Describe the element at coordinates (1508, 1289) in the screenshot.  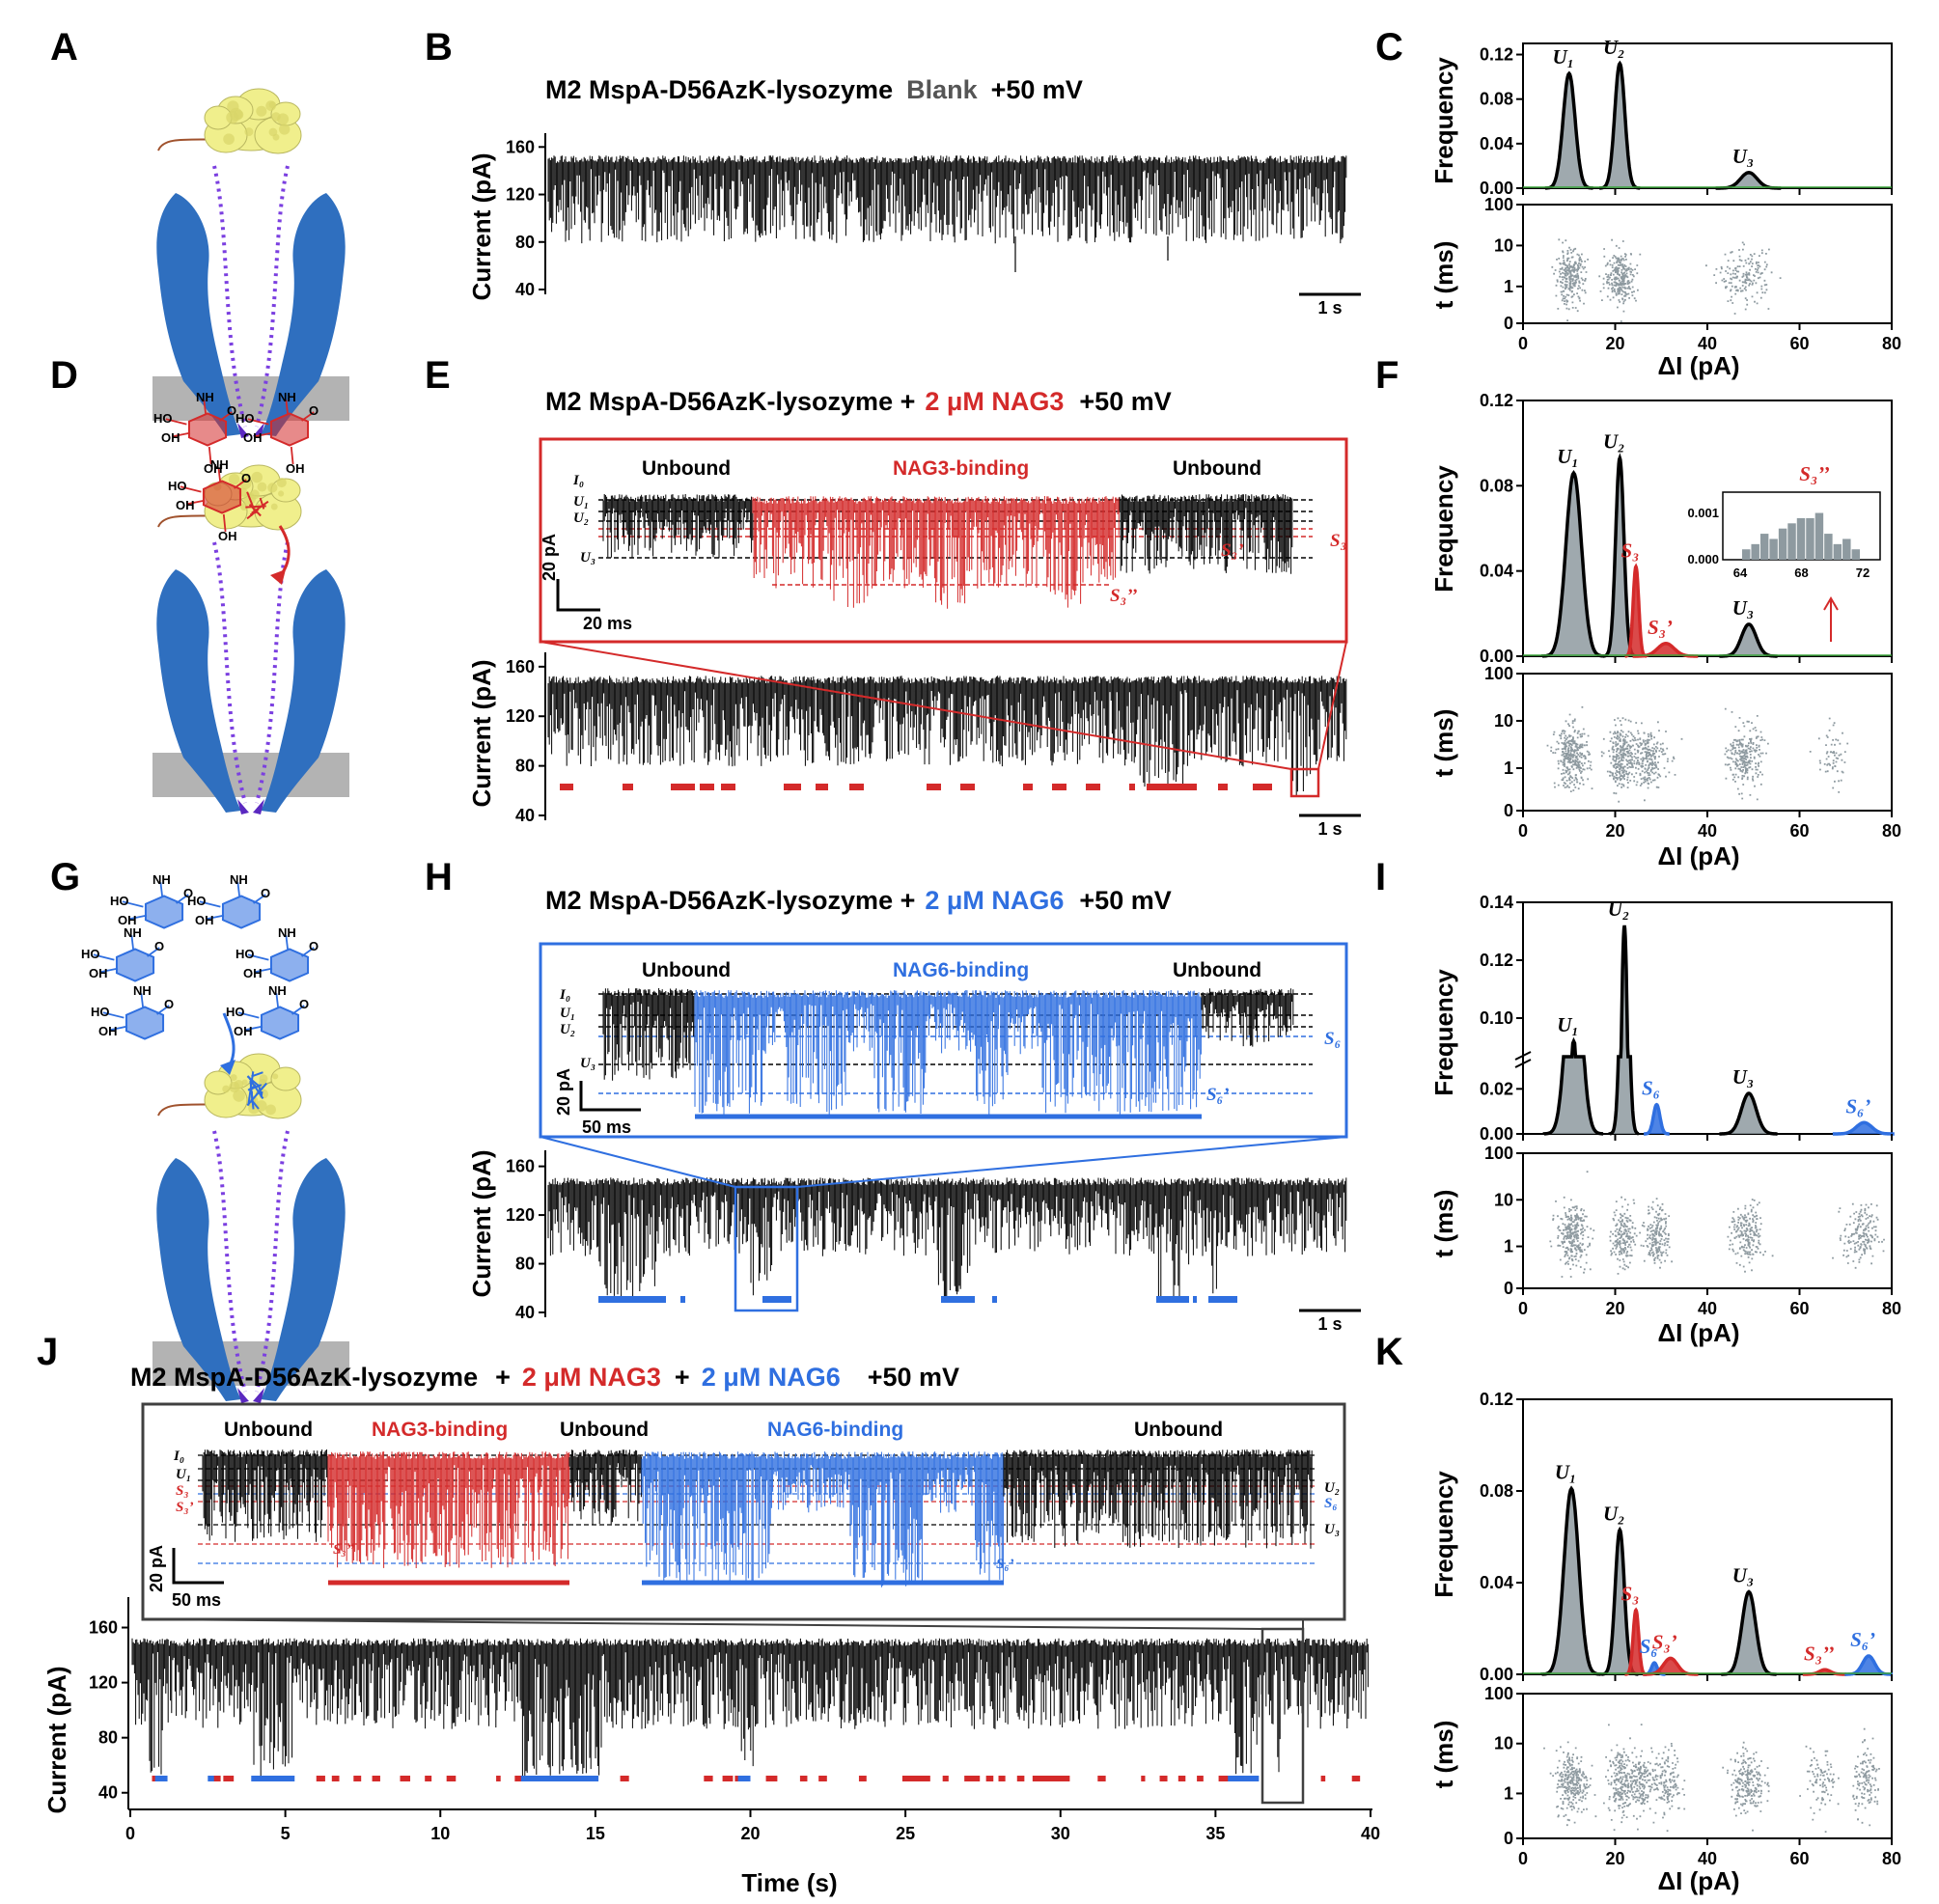
I see `scatter-i-tick-label: 0` at that location.